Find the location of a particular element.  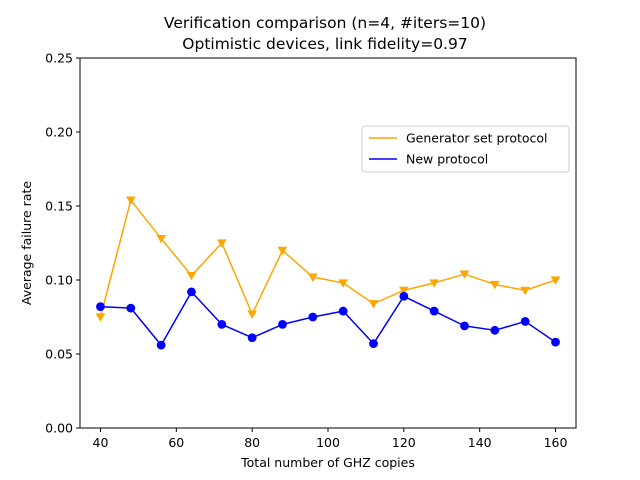

x-tick-label: 60 is located at coordinates (176, 442).